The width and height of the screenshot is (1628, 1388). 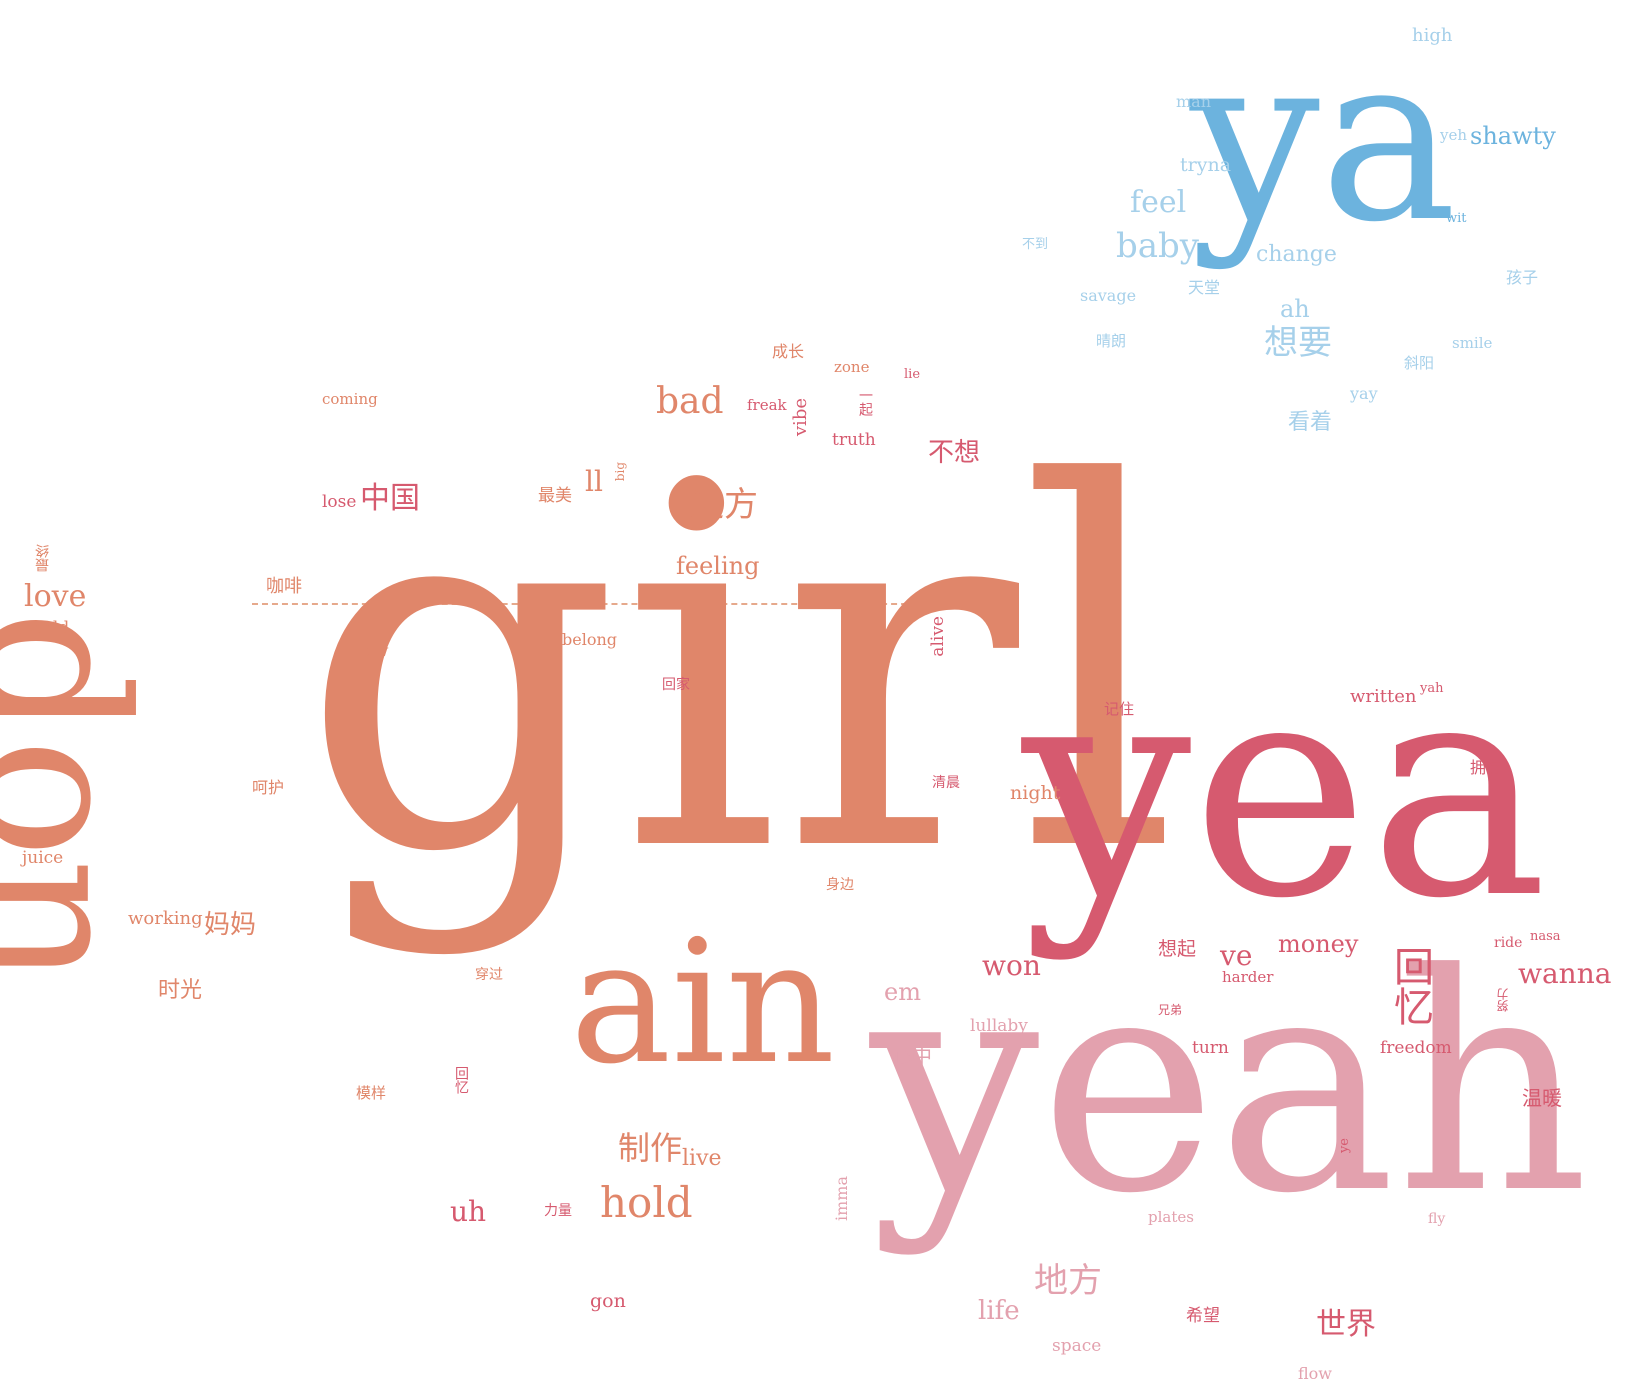 What do you see at coordinates (1324, 139) in the screenshot?
I see `word-ya: ya` at bounding box center [1324, 139].